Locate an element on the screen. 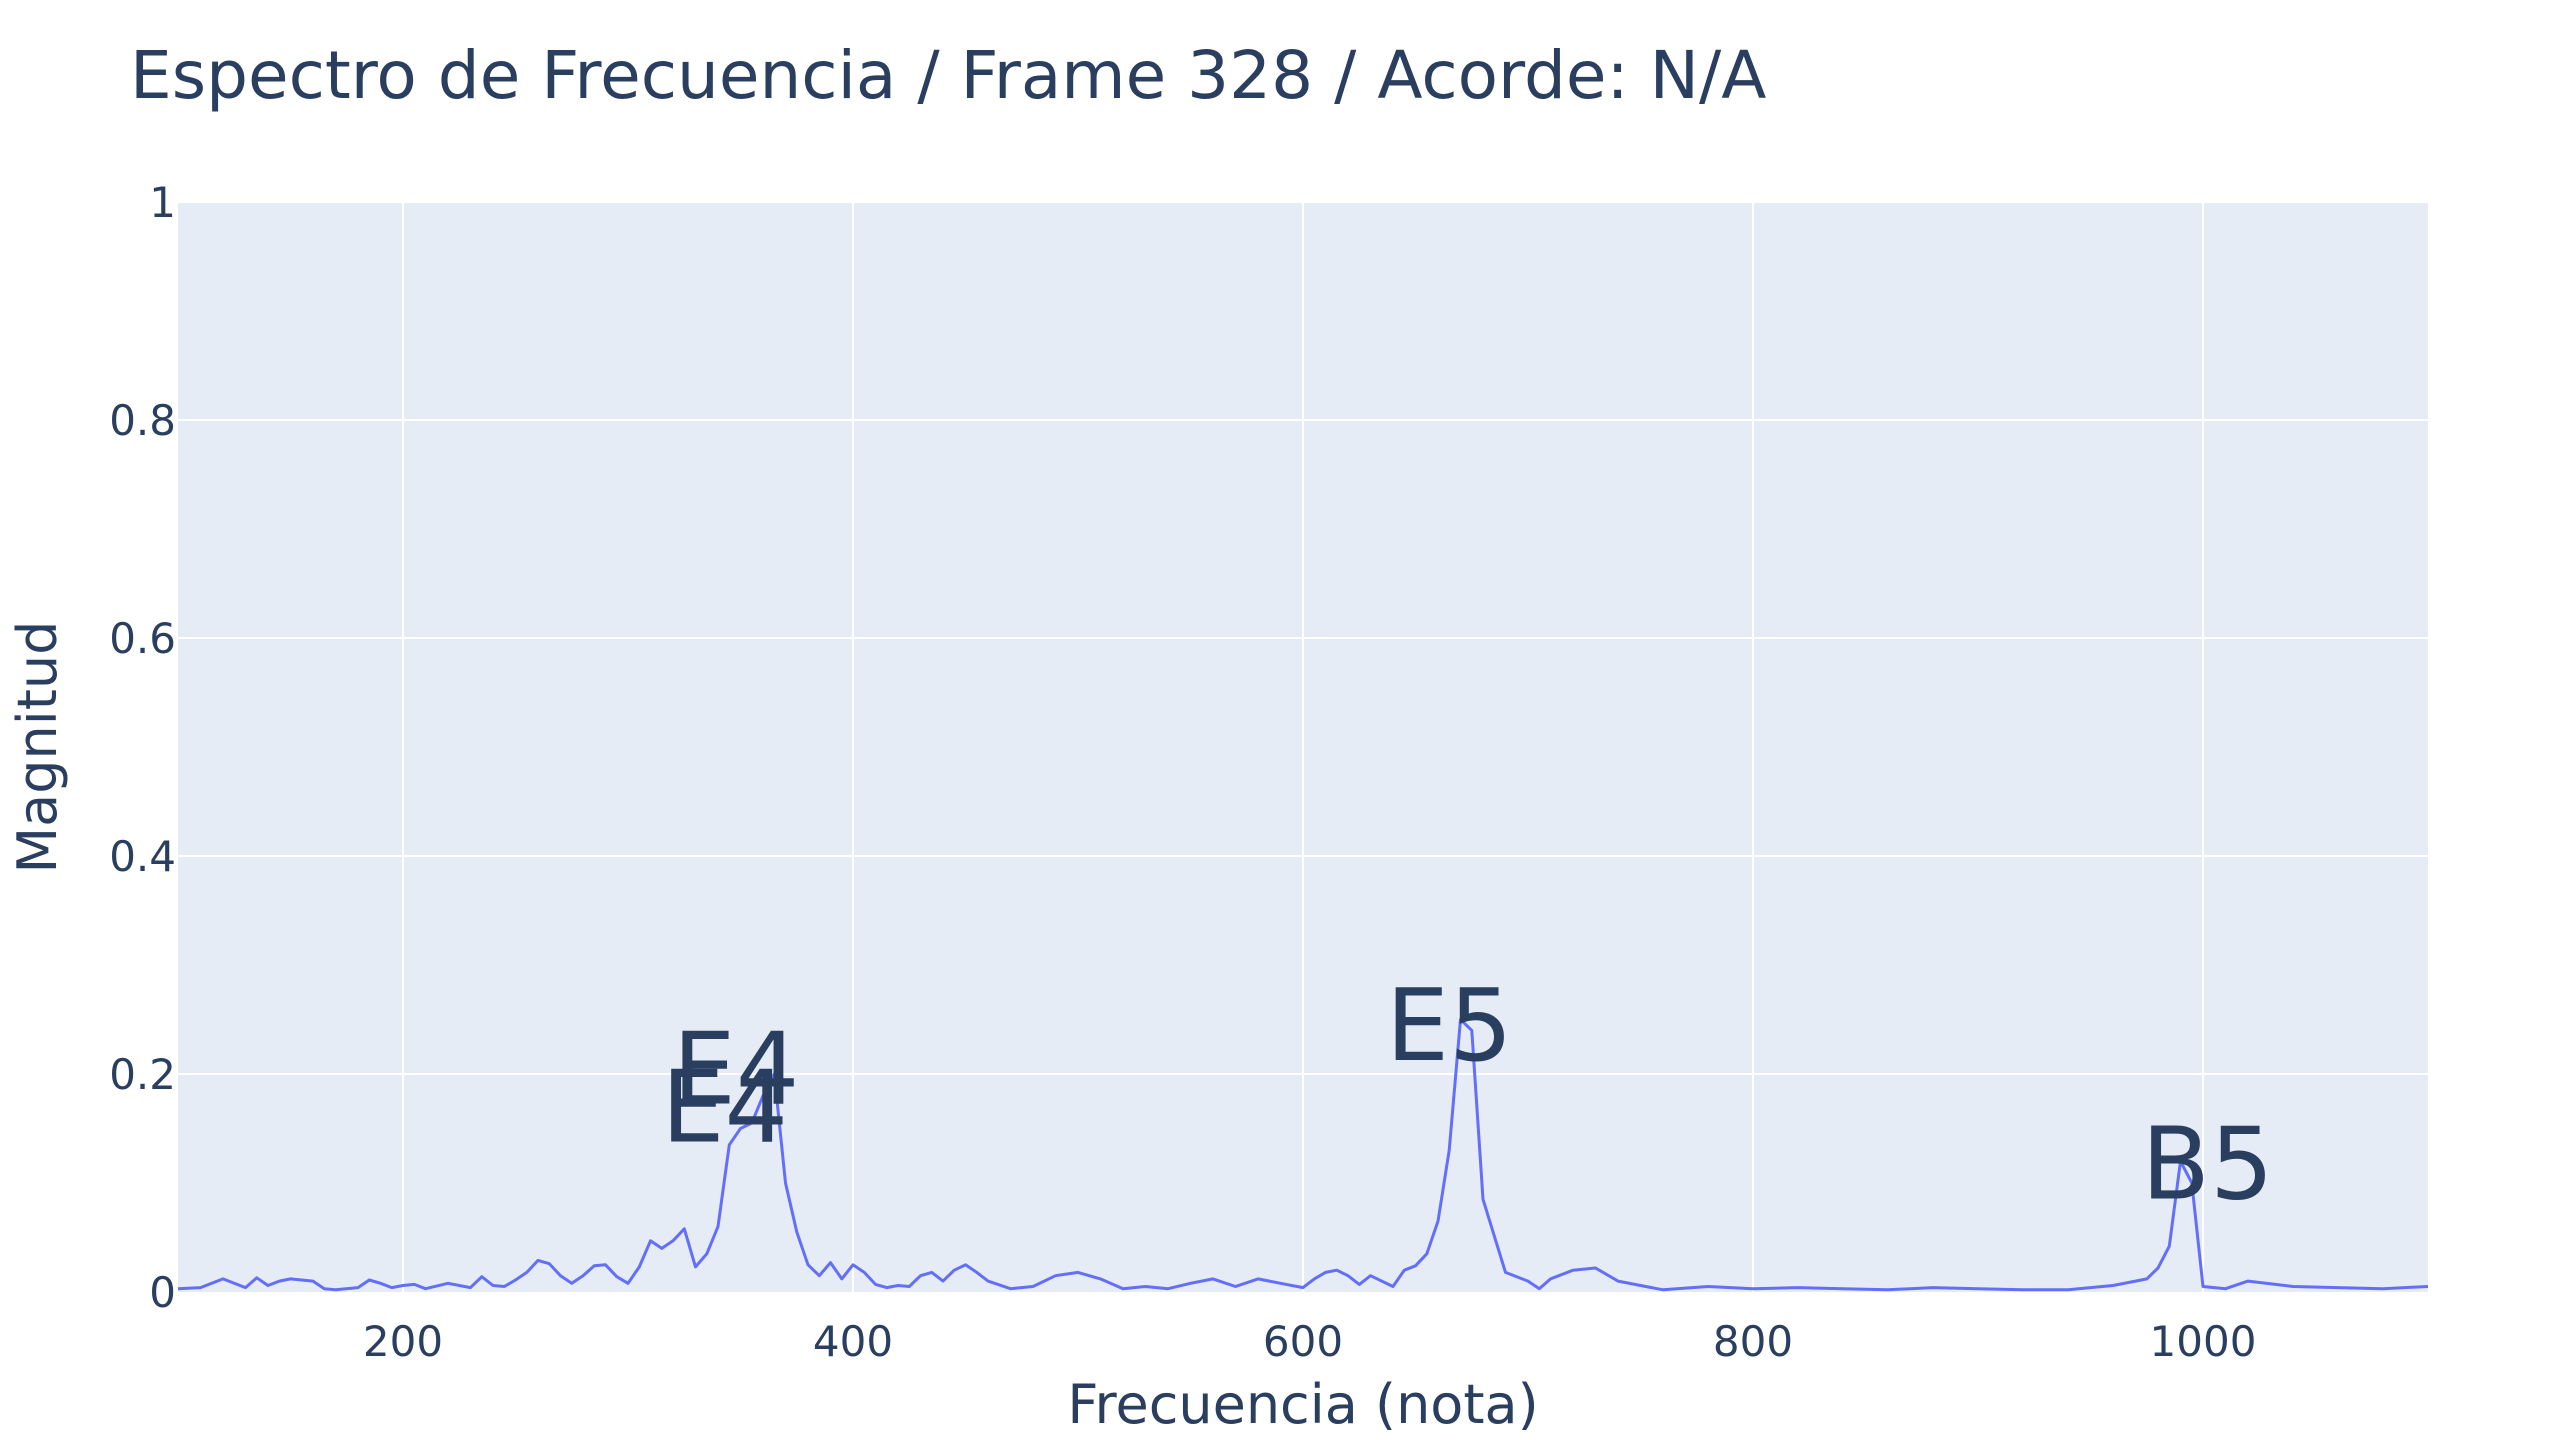 This screenshot has height=1440, width=2560. x-axis-ticks: 200 400 600 800 1000 is located at coordinates (1310, 1341).